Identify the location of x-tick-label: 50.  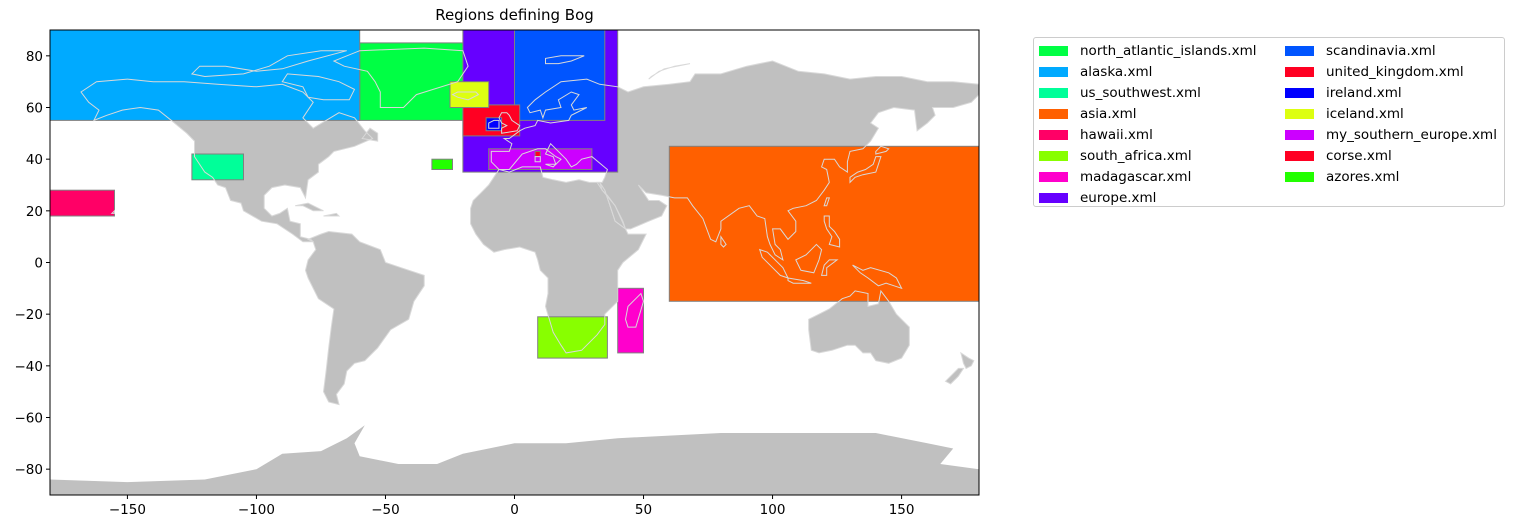
(643, 510).